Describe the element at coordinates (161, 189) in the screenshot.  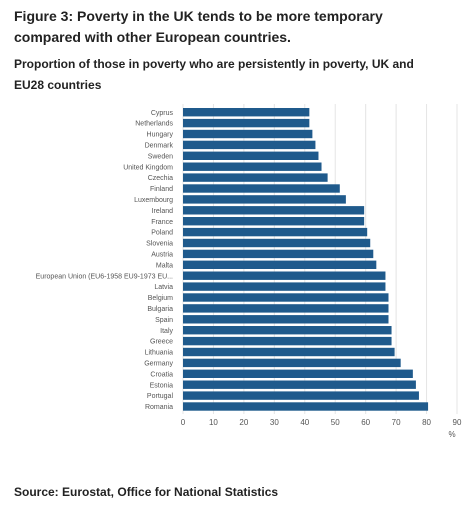
I see `category-label: Finland` at that location.